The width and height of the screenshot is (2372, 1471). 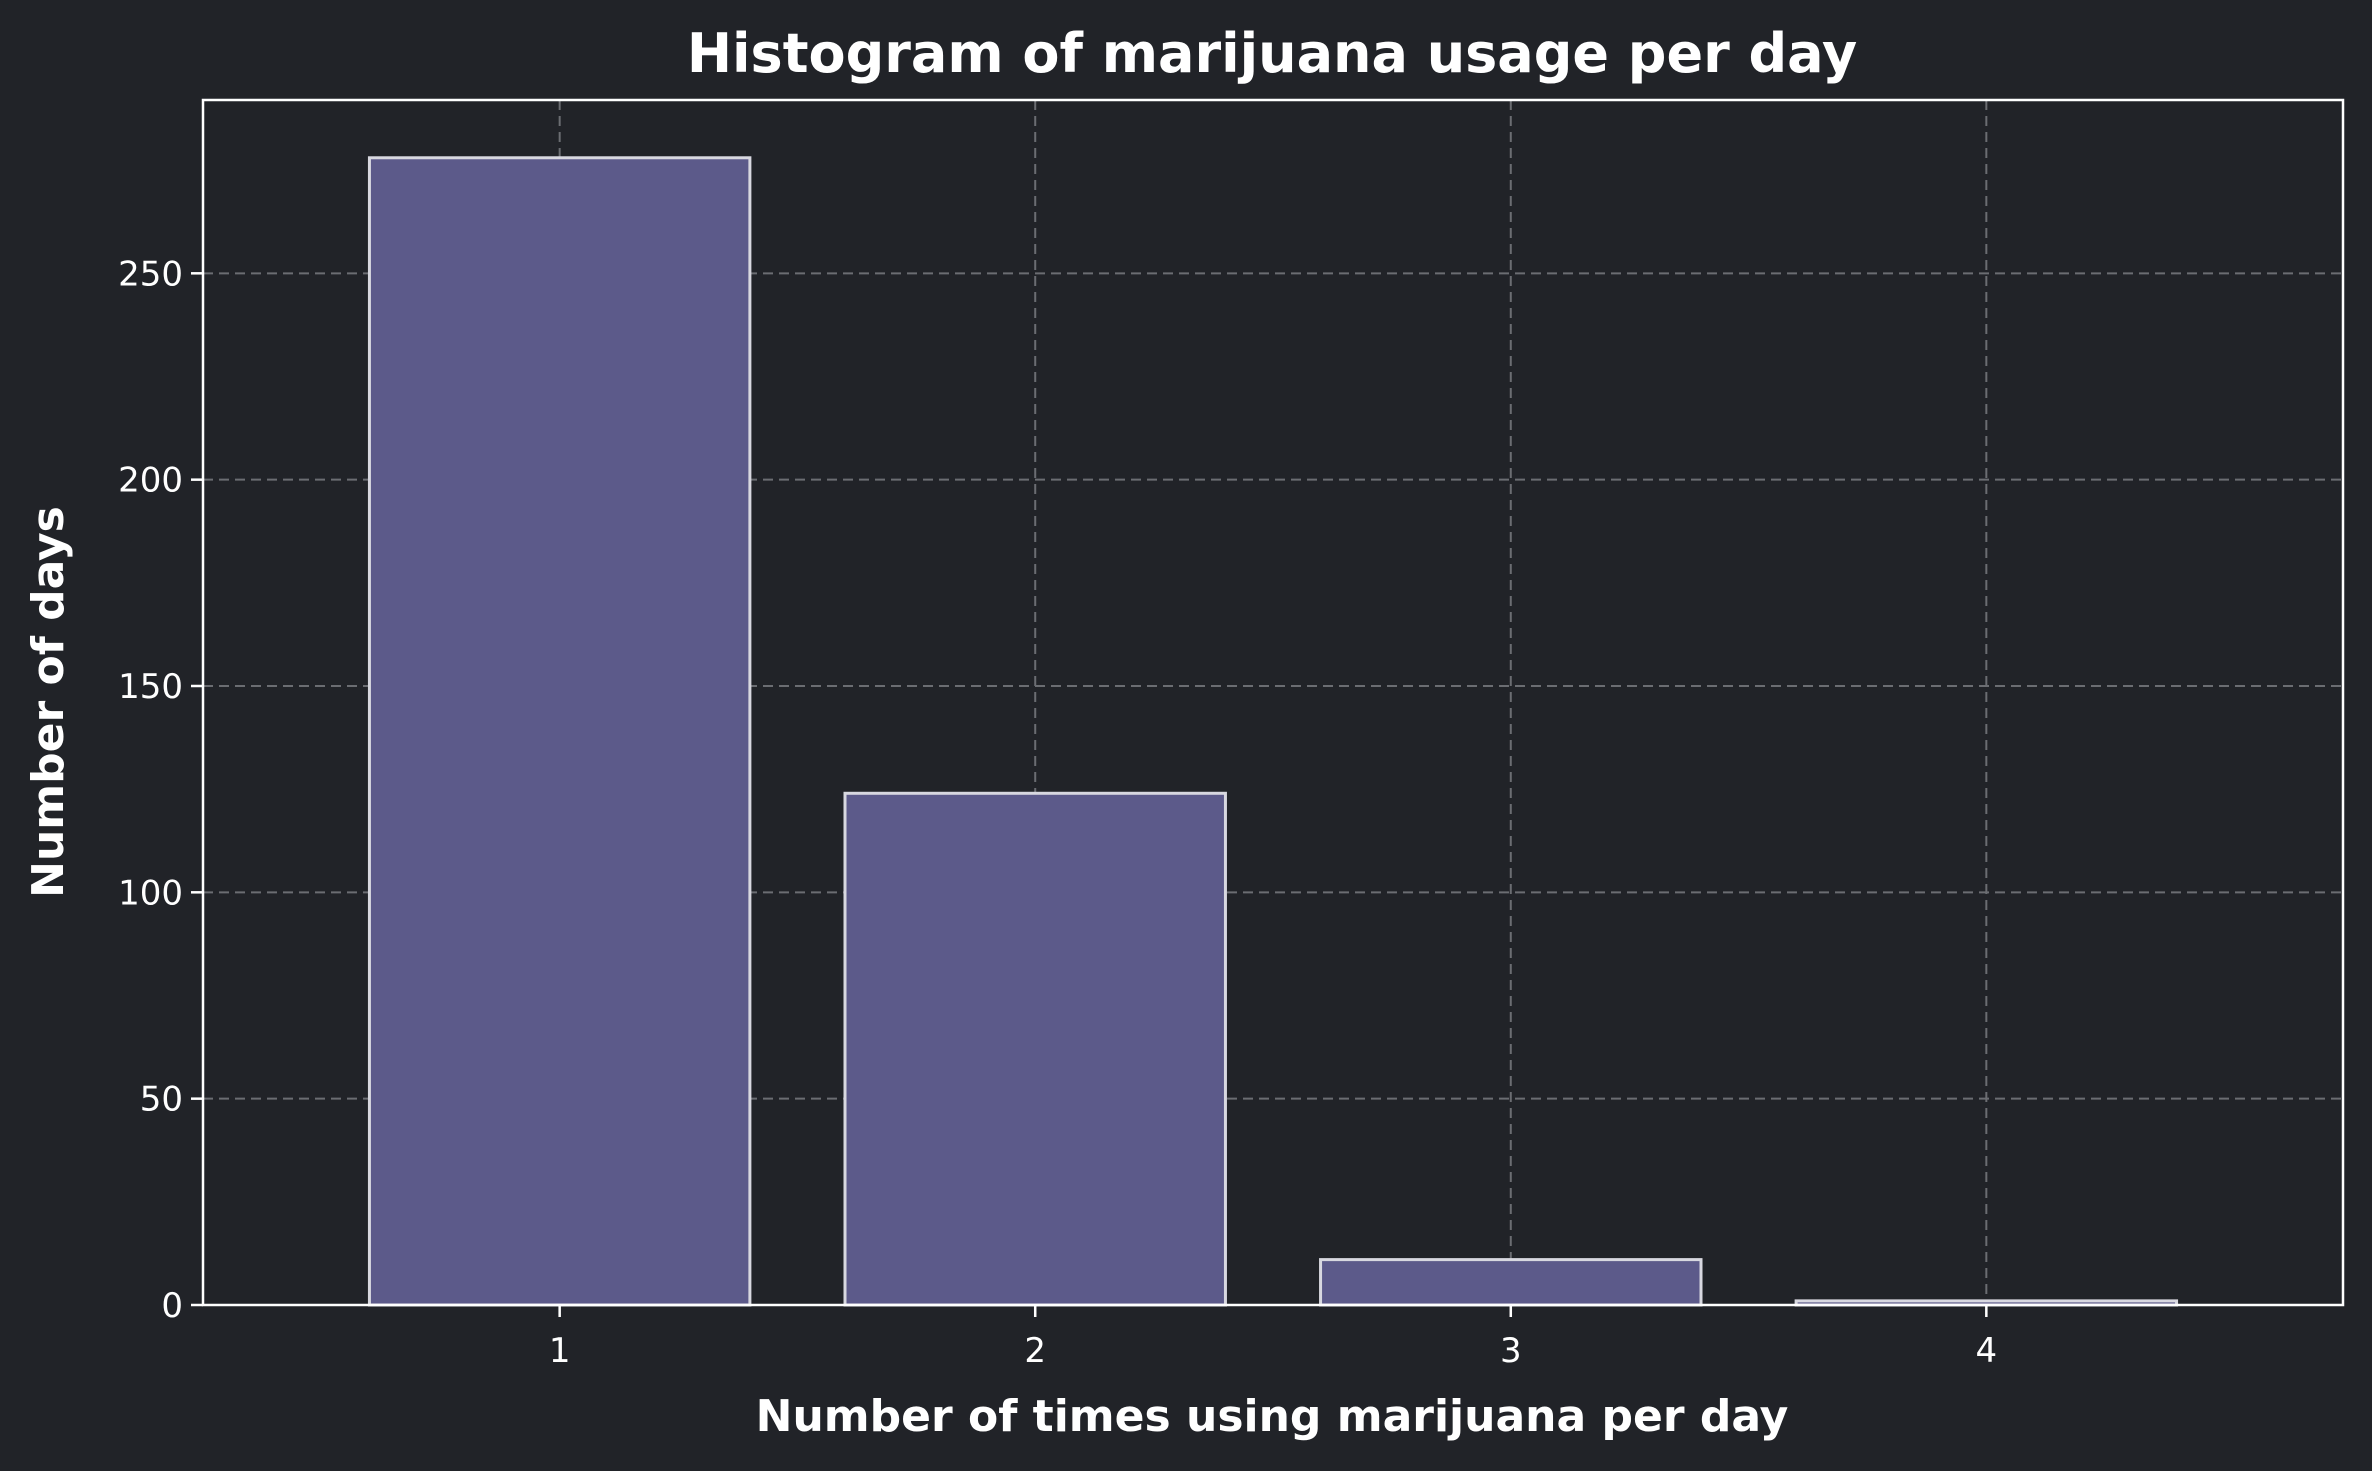 I want to click on y-axis-label: Number of days, so click(x=48, y=702).